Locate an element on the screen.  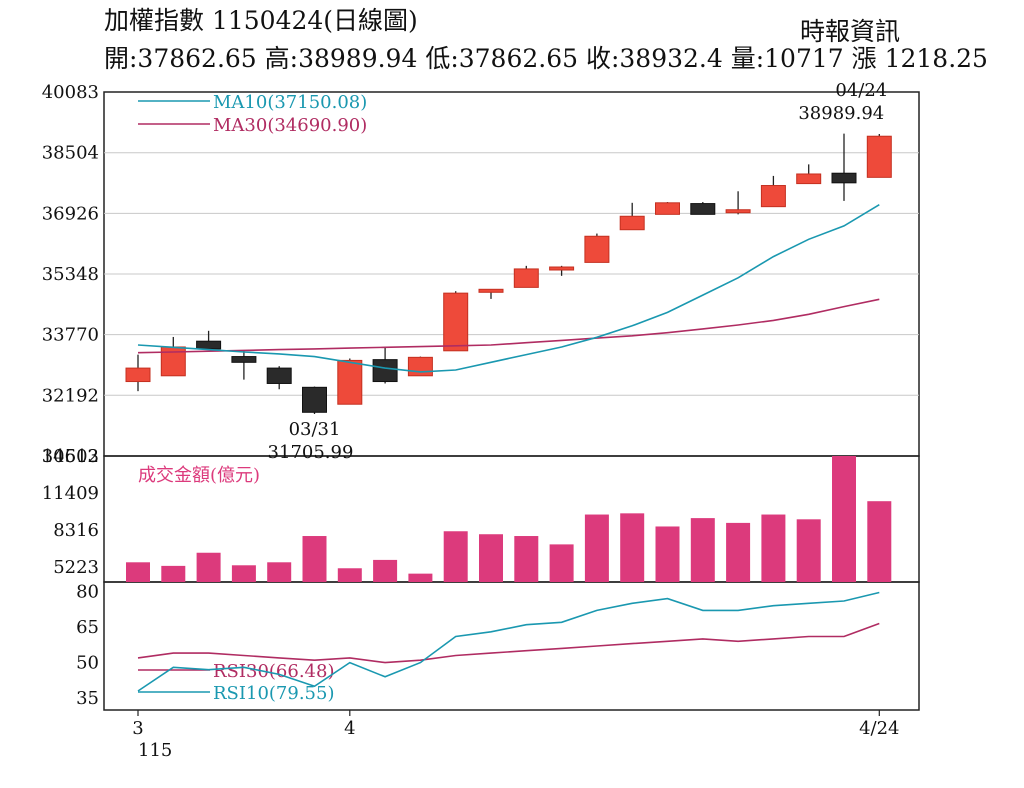
low-value-label: 31705.99 is located at coordinates (311, 452).